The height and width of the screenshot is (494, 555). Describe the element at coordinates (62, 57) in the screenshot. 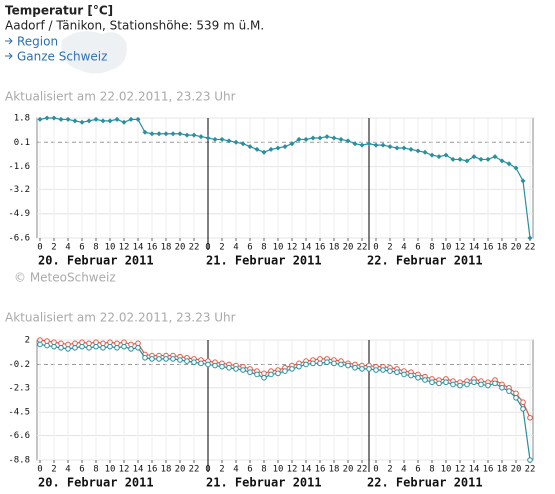

I see `link: Ganze Schweiz` at that location.